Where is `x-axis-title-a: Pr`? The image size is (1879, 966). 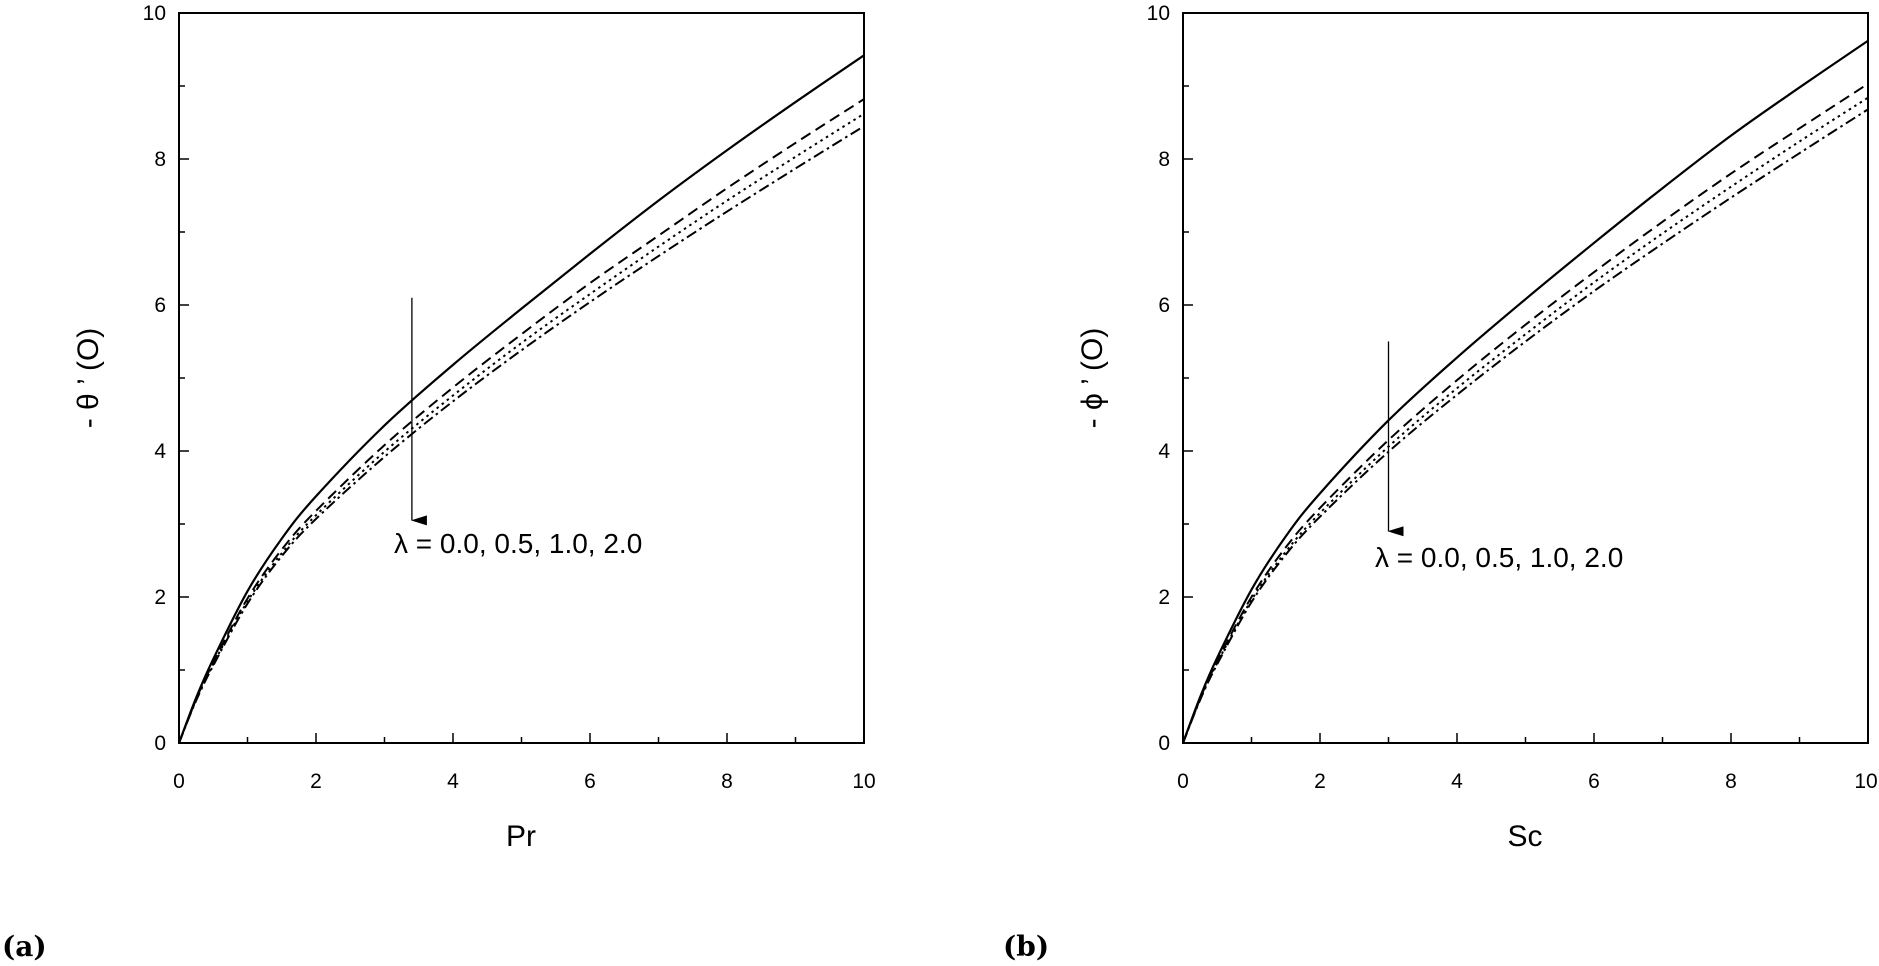
x-axis-title-a: Pr is located at coordinates (521, 836).